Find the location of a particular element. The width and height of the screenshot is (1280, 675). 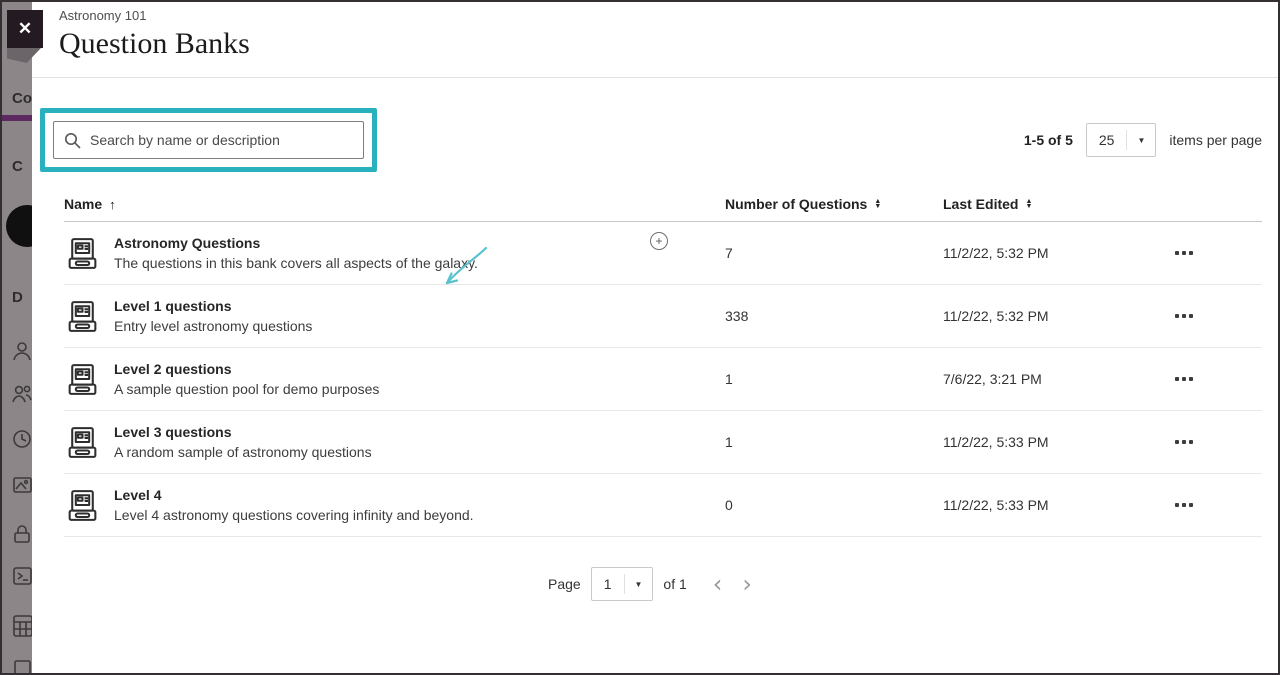

column-header-questions: Number of Questions ▲ ▼ is located at coordinates (834, 204).